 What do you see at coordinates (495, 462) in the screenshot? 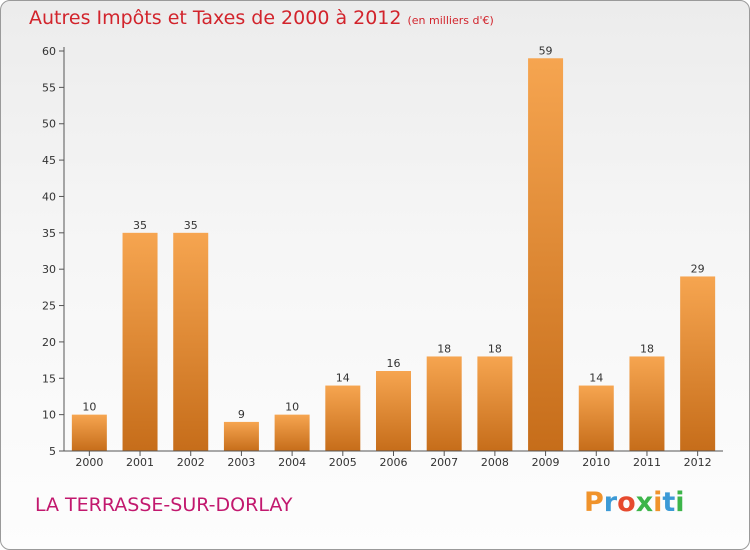
I see `x-tick-label: 2008` at bounding box center [495, 462].